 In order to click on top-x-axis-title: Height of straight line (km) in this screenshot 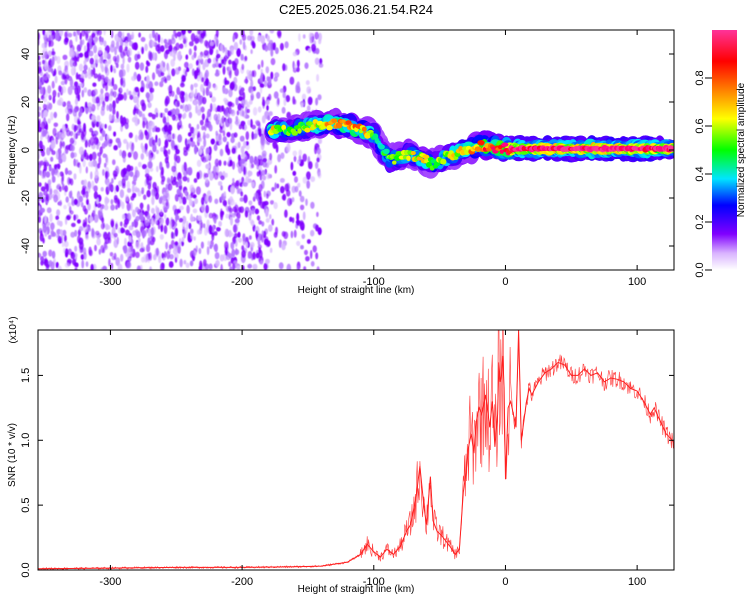, I will do `click(356, 290)`.